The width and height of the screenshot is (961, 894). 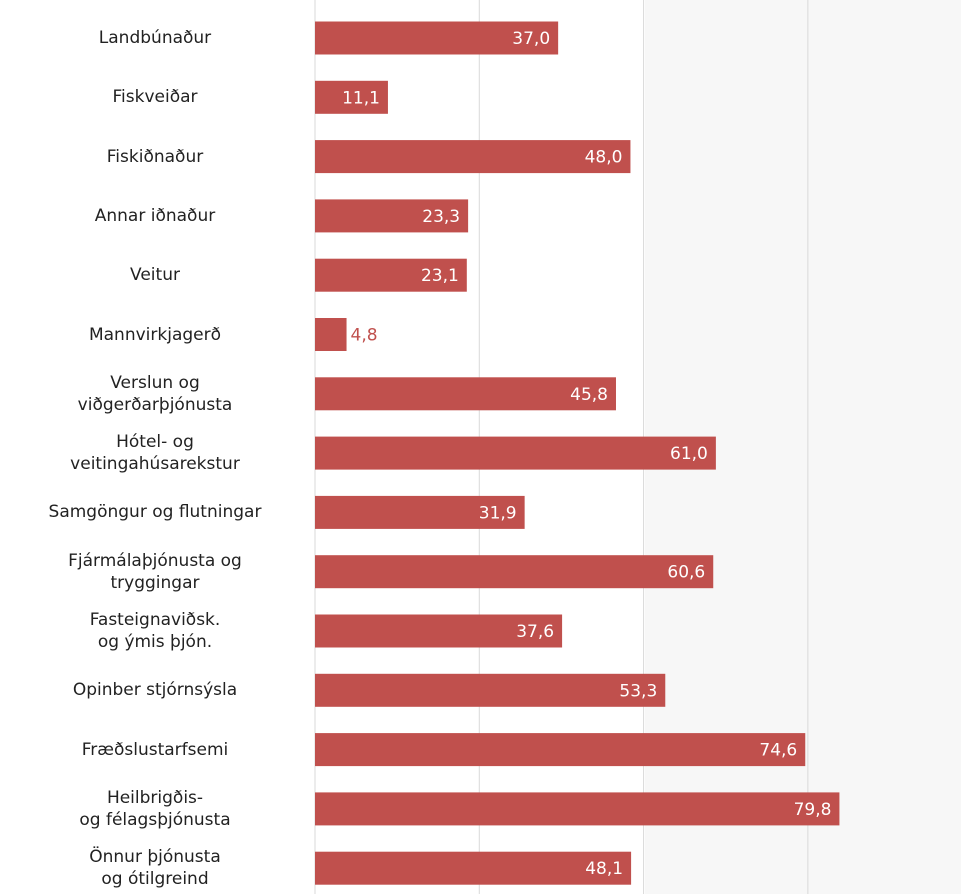 I want to click on category-label: Landbúnaður, so click(x=155, y=38).